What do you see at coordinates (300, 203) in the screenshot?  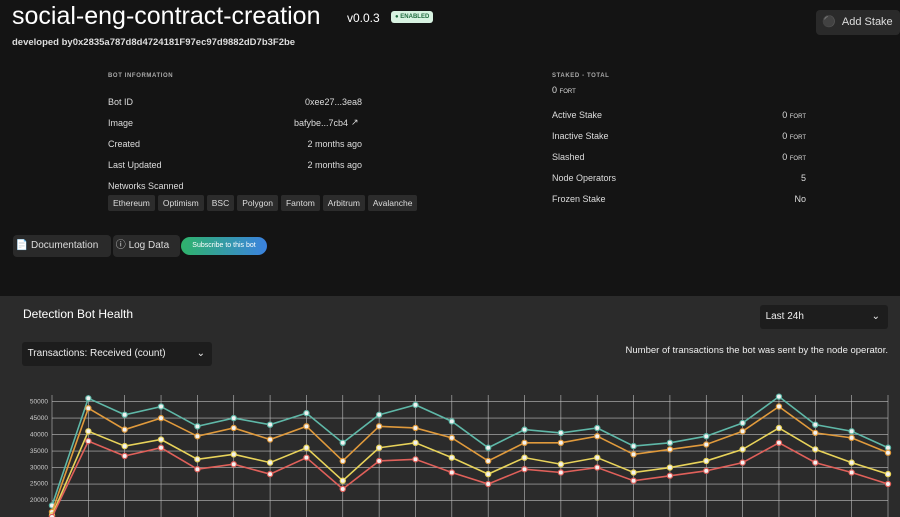 I see `network-chip: Fantom` at bounding box center [300, 203].